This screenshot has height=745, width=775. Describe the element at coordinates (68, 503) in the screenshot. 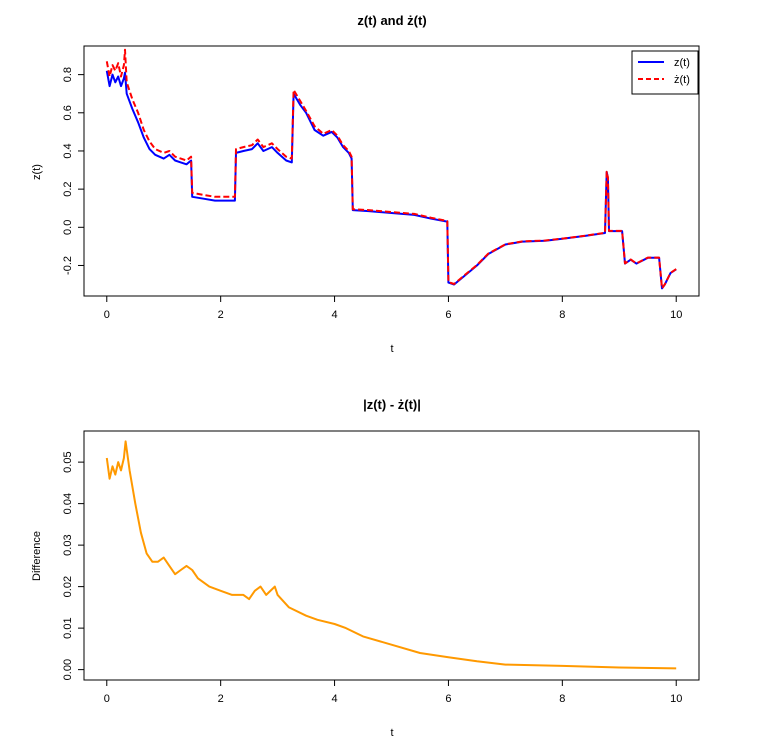

I see `y-tick-label: 0.04` at that location.